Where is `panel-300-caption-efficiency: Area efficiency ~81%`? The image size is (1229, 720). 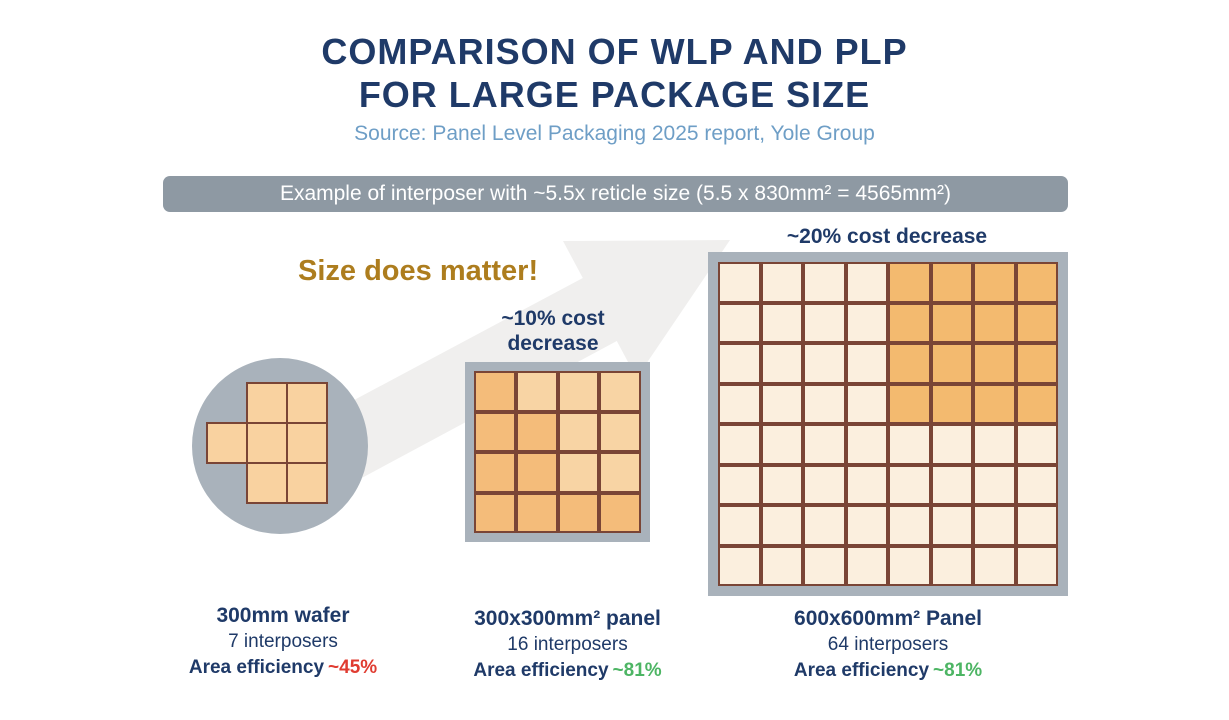
panel-300-caption-efficiency: Area efficiency ~81% is located at coordinates (567, 671).